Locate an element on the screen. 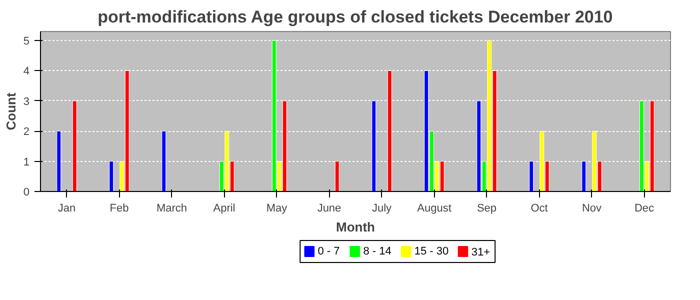 This screenshot has height=300, width=700. x-tick-label: April is located at coordinates (224, 208).